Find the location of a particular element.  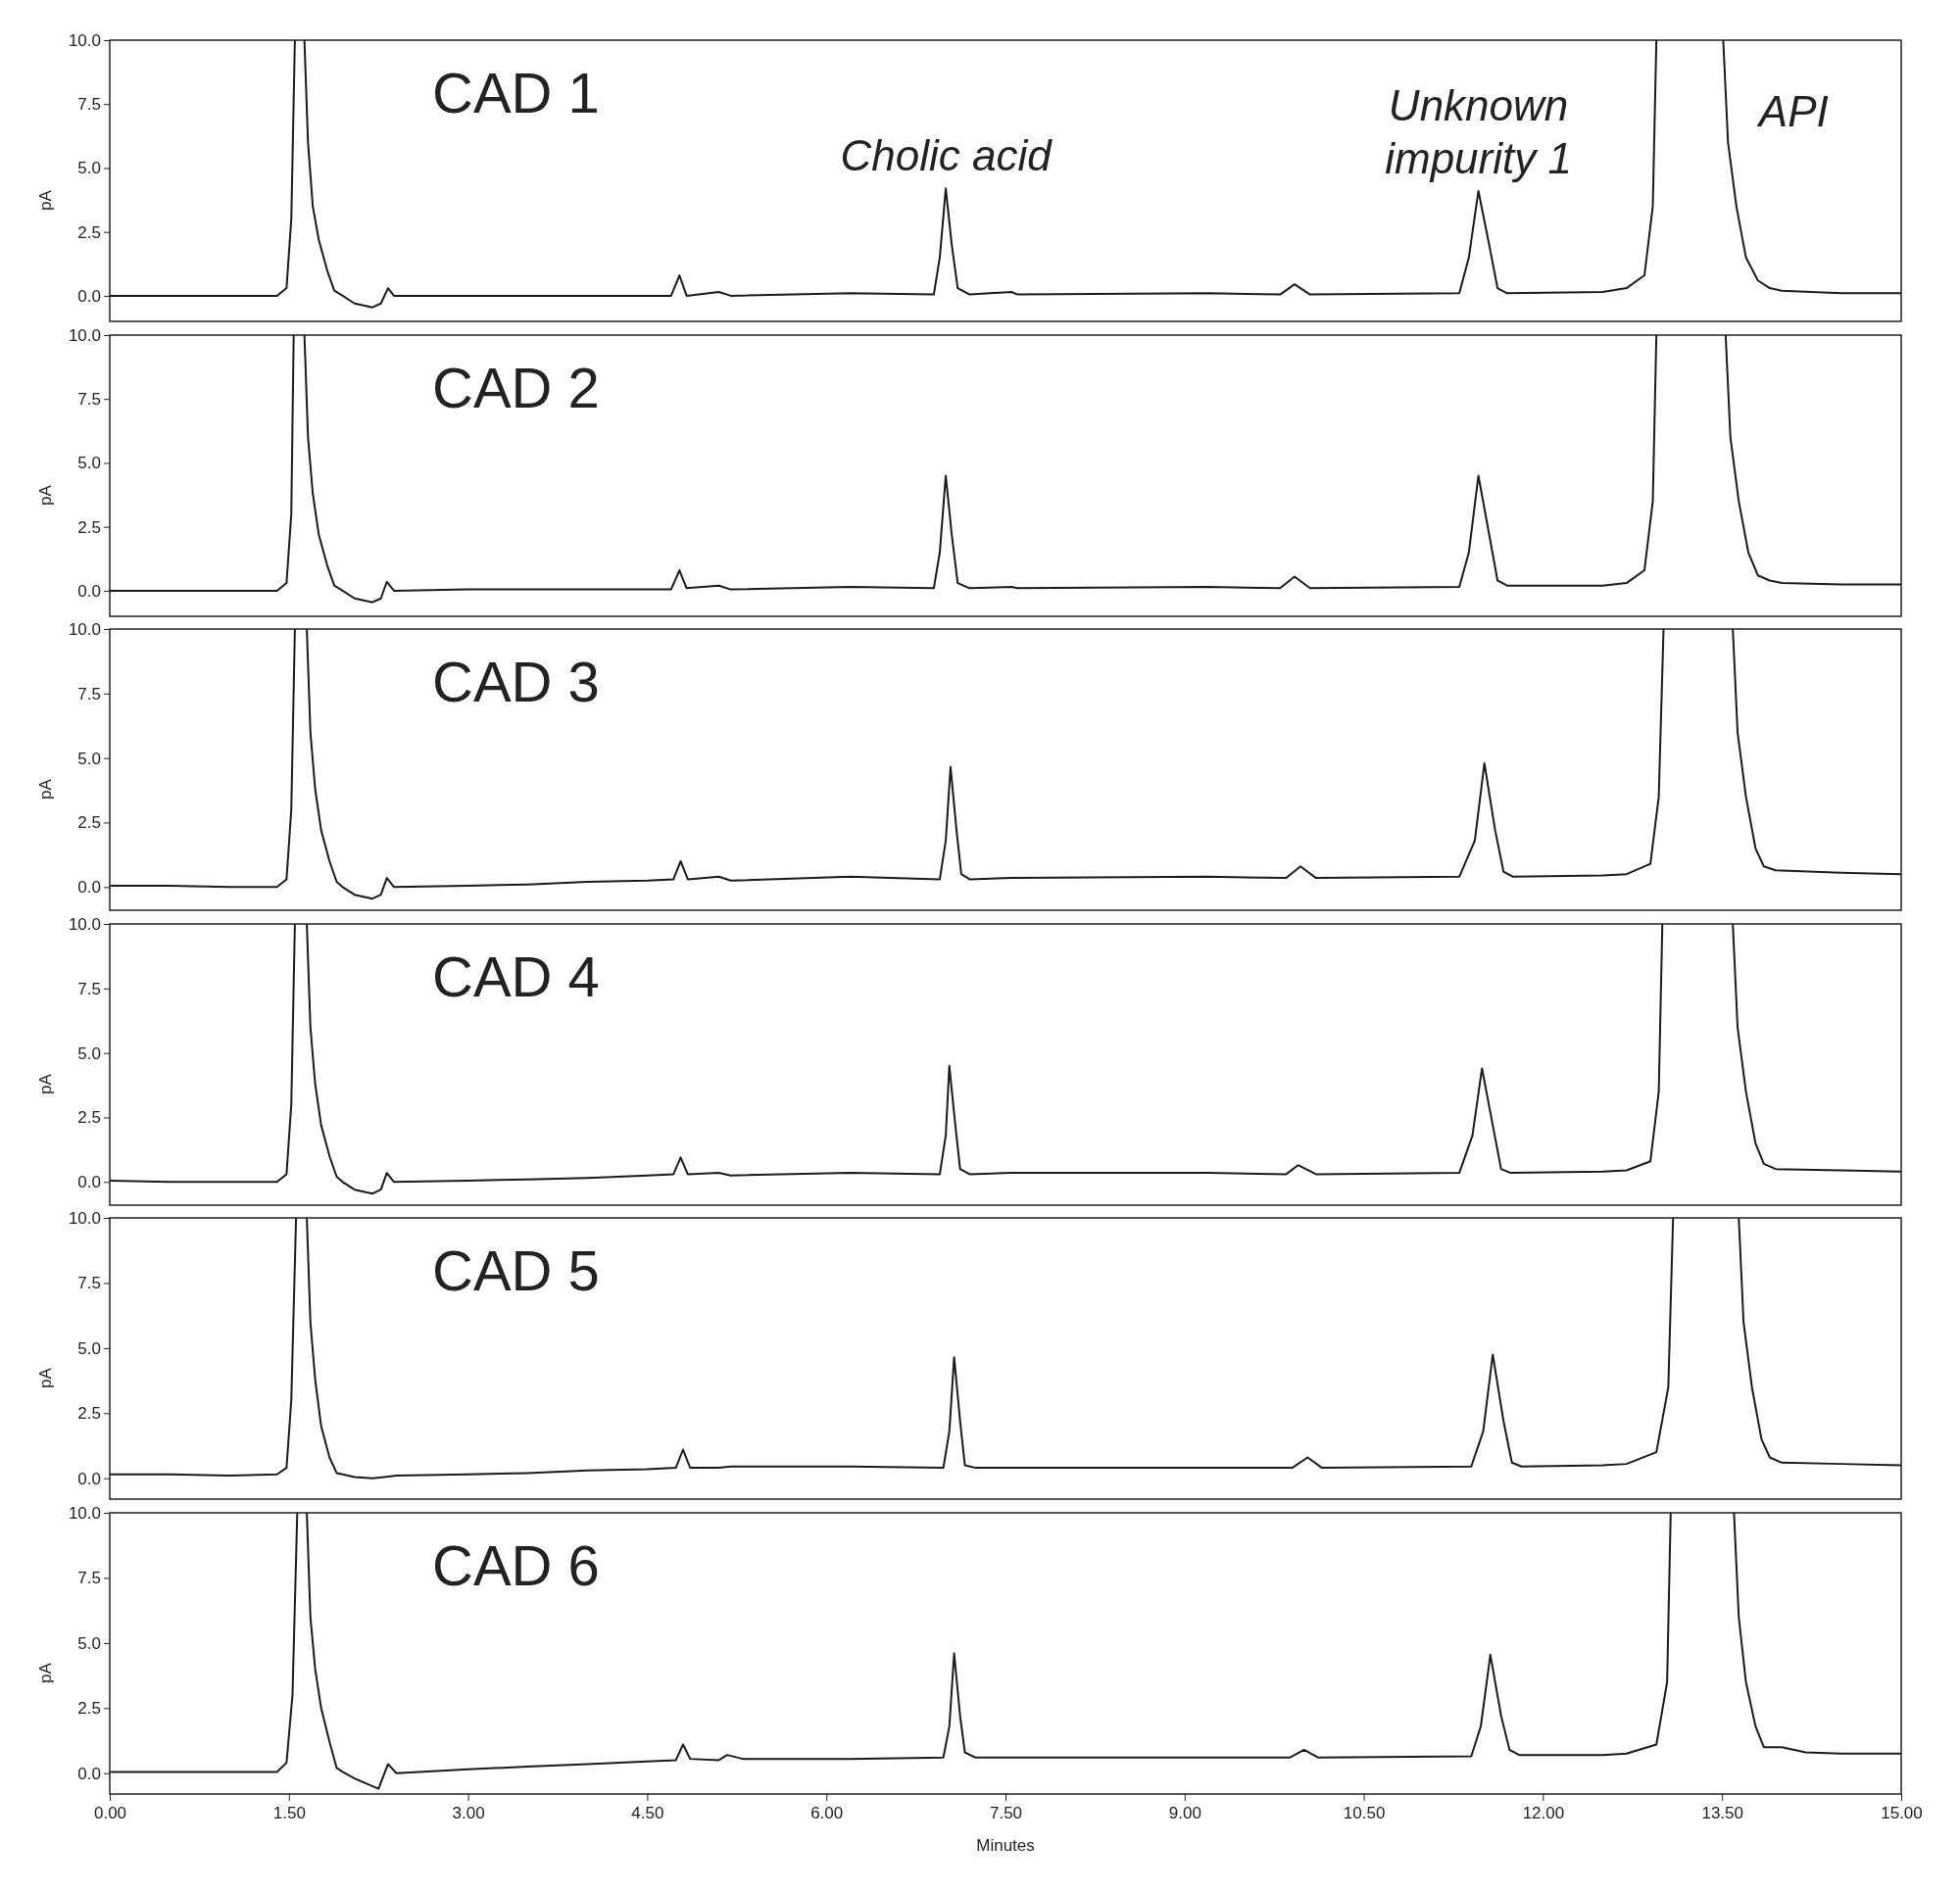

x-tick-label: 1.50 is located at coordinates (289, 1812).